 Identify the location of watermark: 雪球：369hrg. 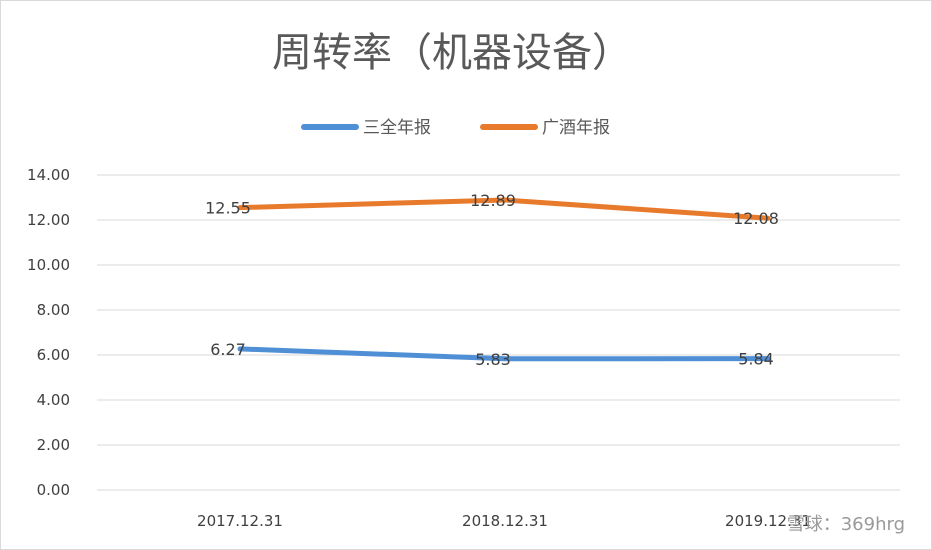
(846, 524).